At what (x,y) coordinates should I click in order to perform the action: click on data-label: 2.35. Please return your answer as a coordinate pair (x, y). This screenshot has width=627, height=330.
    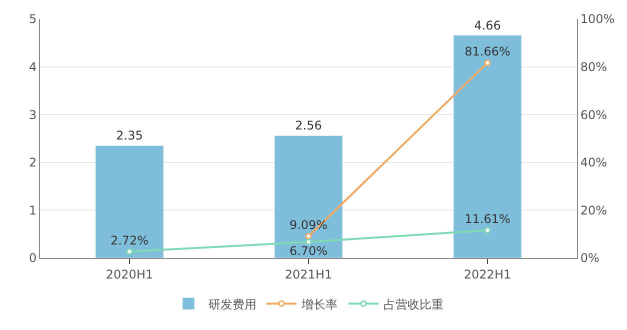
    Looking at the image, I should click on (129, 135).